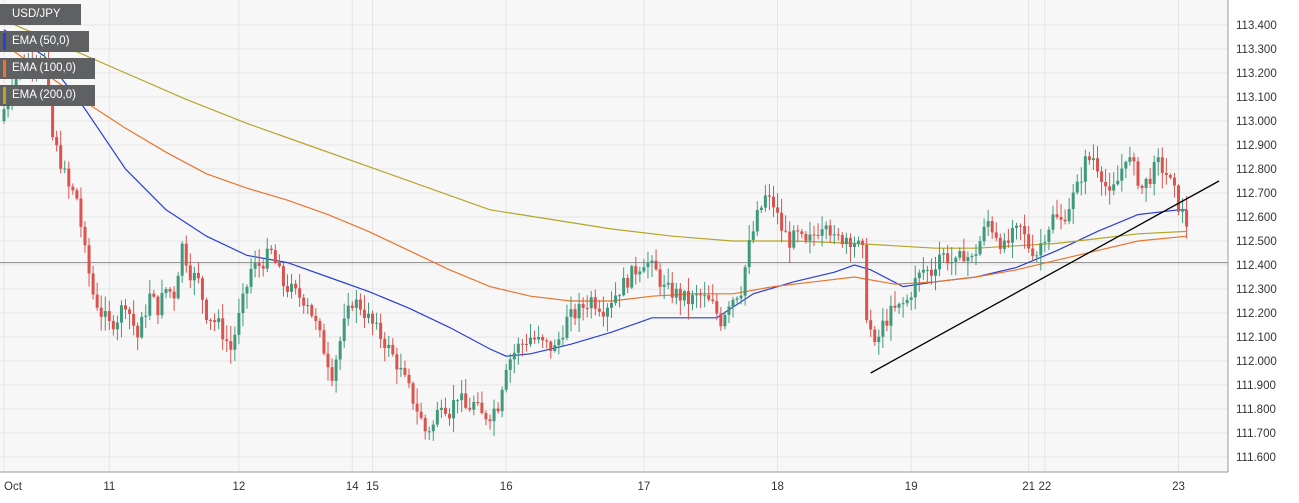  What do you see at coordinates (1028, 487) in the screenshot?
I see `x-tick-label: 21` at bounding box center [1028, 487].